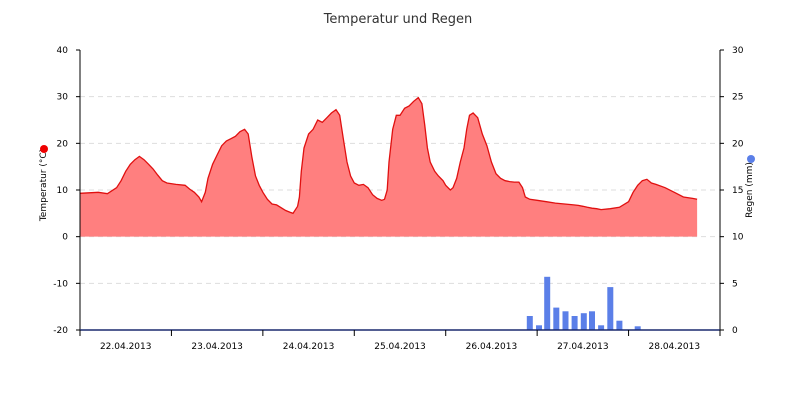 The height and width of the screenshot is (400, 800). Describe the element at coordinates (398, 19) in the screenshot. I see `chart-title: Temperatur und Regen` at that location.